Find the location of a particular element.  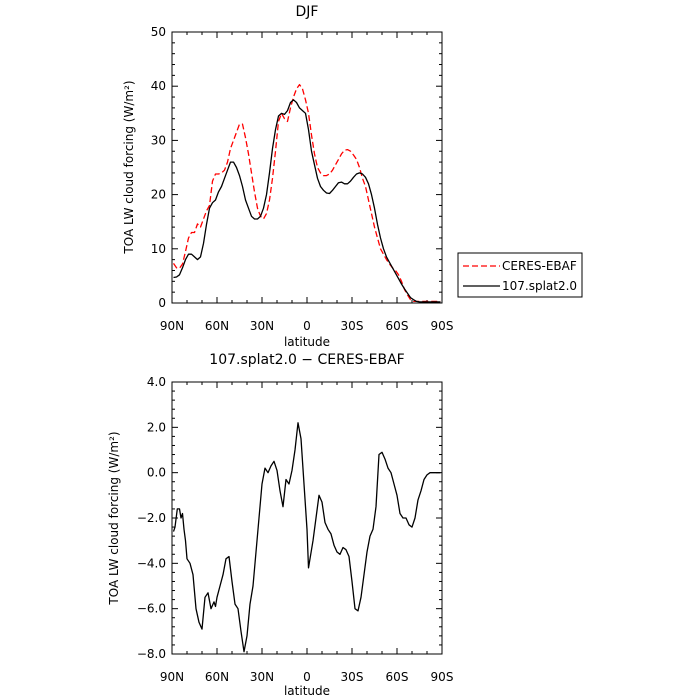

y-tick-label: −2.0 is located at coordinates (151, 518).